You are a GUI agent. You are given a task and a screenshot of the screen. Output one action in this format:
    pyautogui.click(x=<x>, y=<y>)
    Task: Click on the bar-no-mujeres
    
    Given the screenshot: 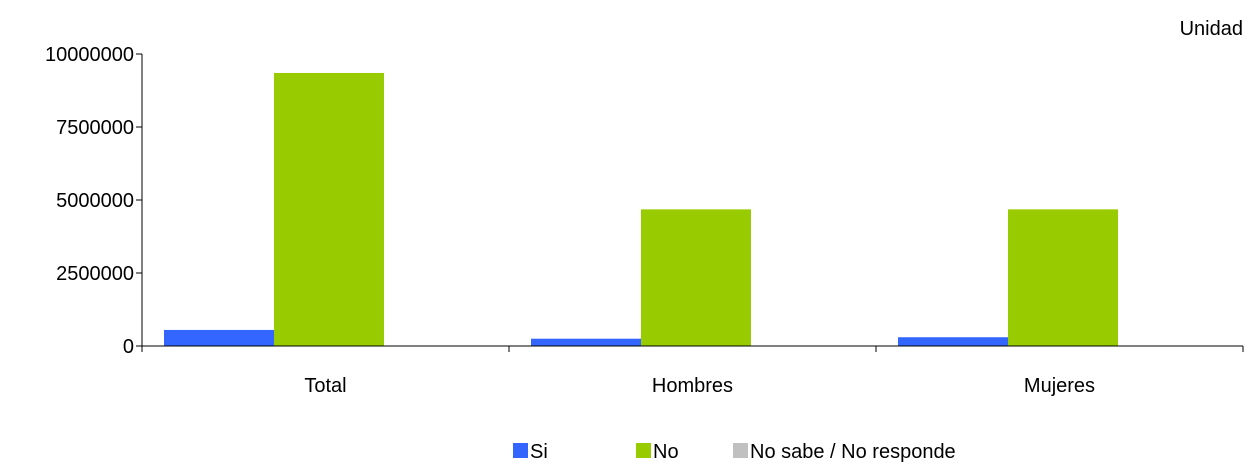 What is the action you would take?
    pyautogui.click(x=1063, y=277)
    